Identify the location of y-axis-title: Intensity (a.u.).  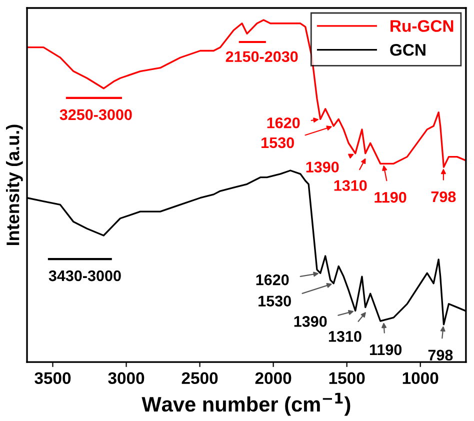
(14, 185).